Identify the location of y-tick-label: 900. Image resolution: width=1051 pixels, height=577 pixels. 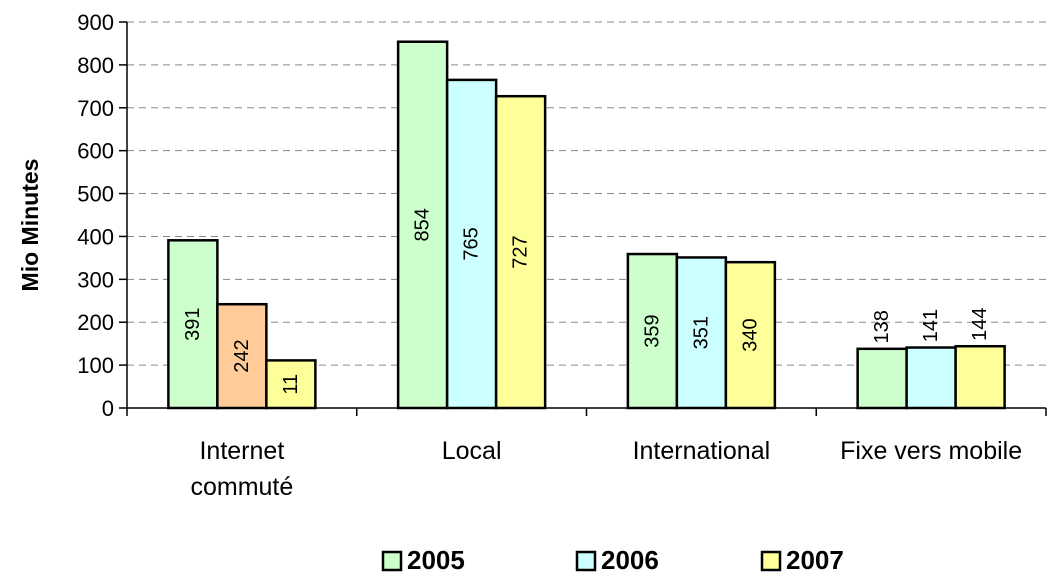
(95, 22).